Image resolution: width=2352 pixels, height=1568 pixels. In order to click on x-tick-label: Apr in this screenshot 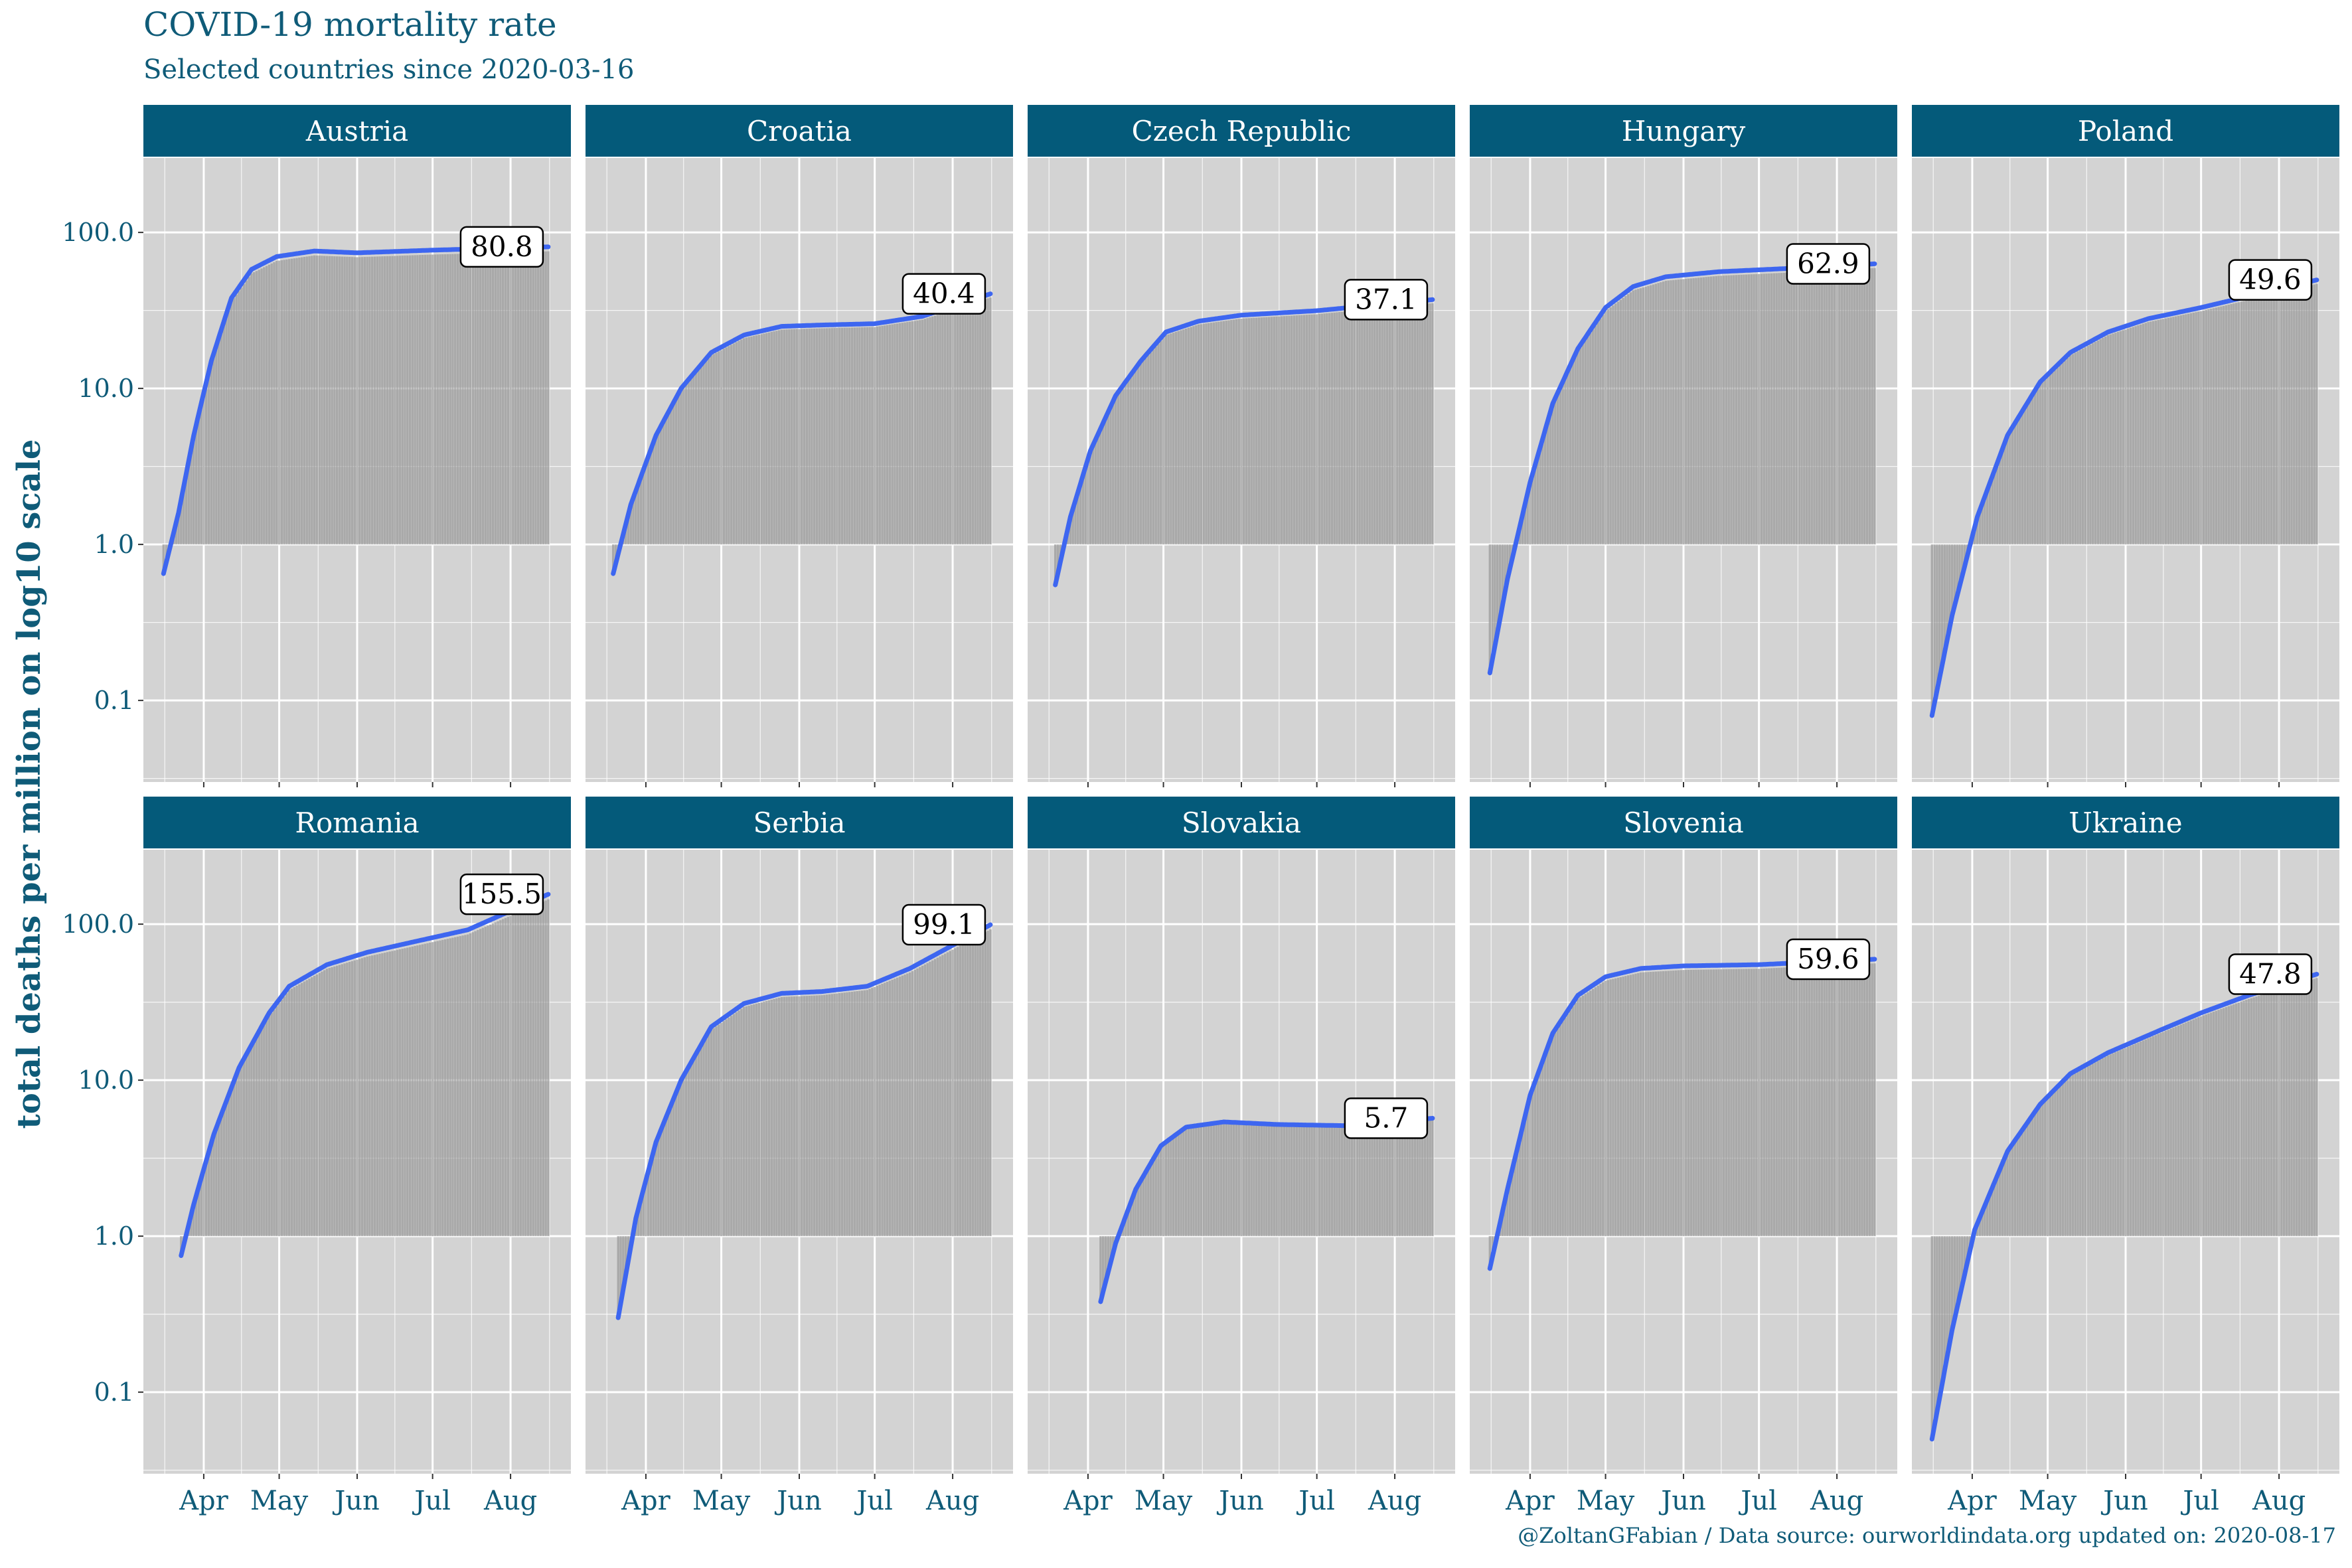, I will do `click(645, 1501)`.